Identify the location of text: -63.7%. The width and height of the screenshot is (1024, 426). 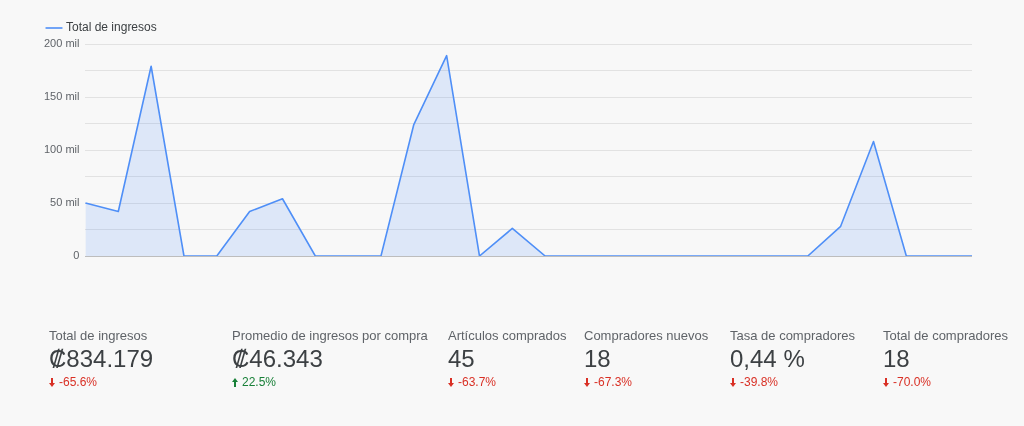
(477, 382).